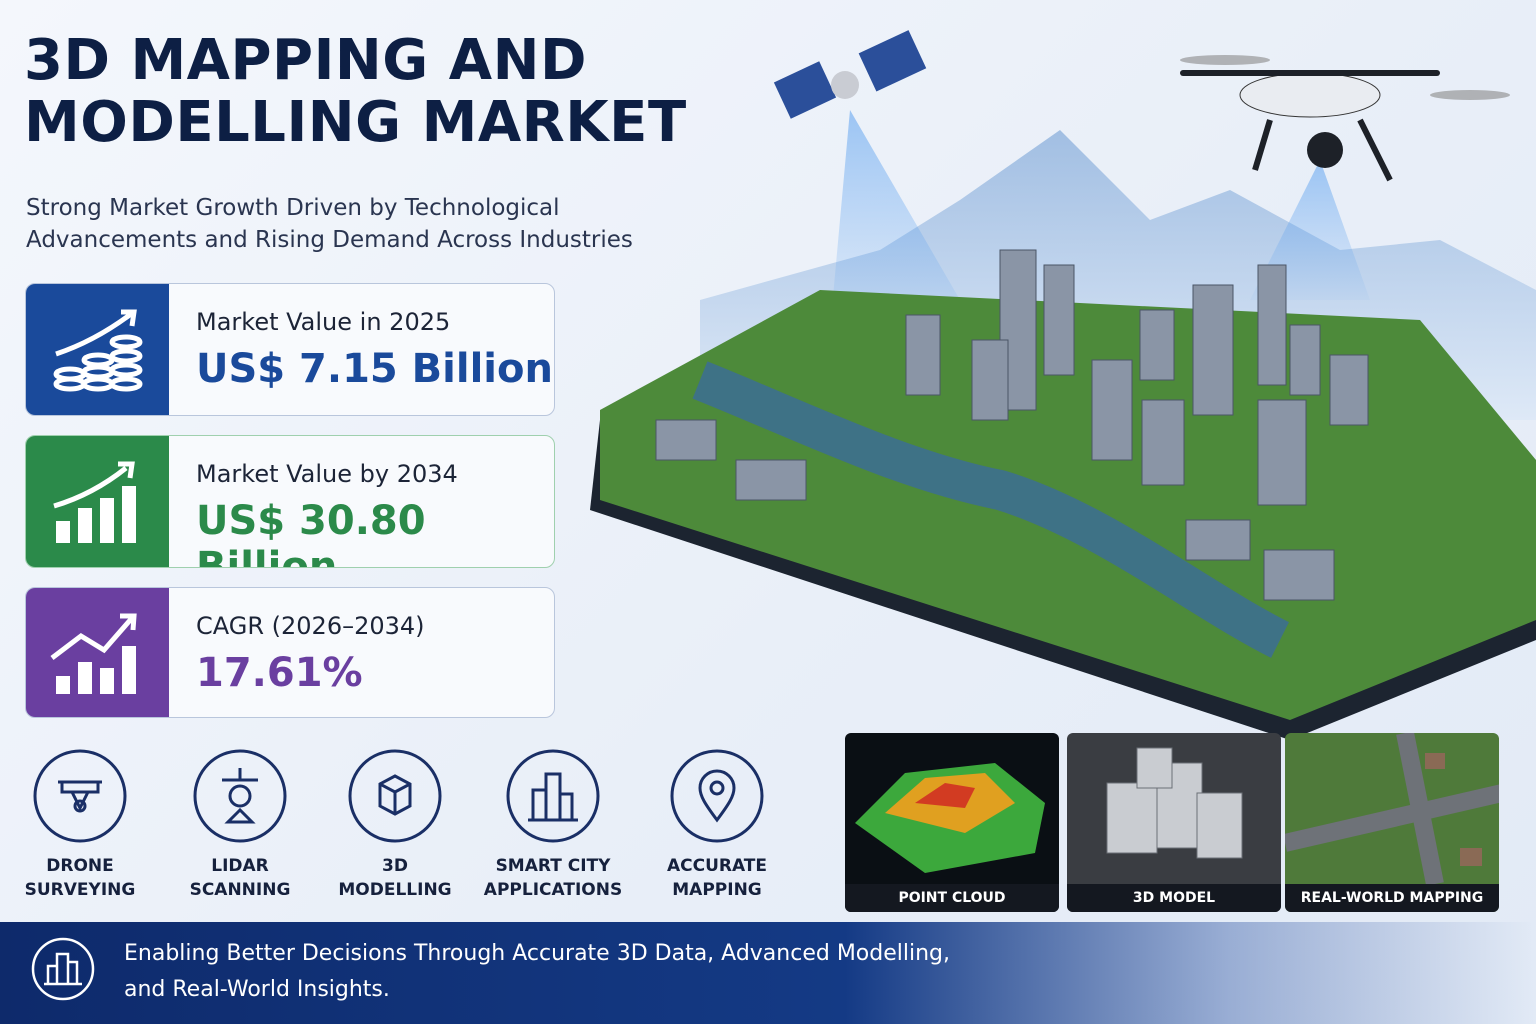 Image resolution: width=1536 pixels, height=1024 pixels. Describe the element at coordinates (717, 890) in the screenshot. I see `feature-line: MAPPING` at that location.